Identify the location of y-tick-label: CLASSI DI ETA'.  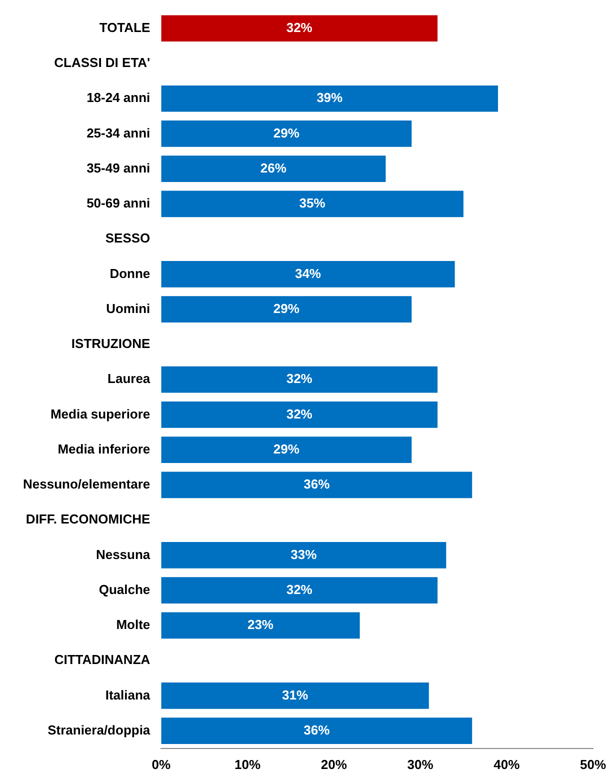
(102, 62).